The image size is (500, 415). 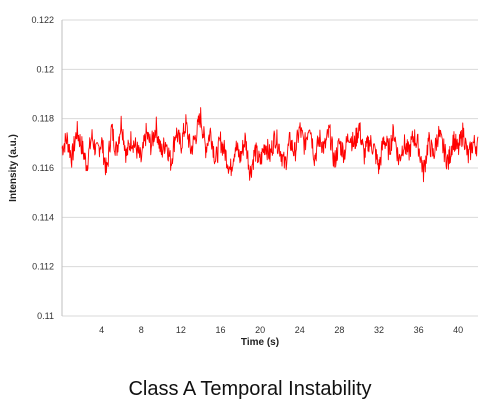 What do you see at coordinates (43, 119) in the screenshot?
I see `y-tick-label: 0.118` at bounding box center [43, 119].